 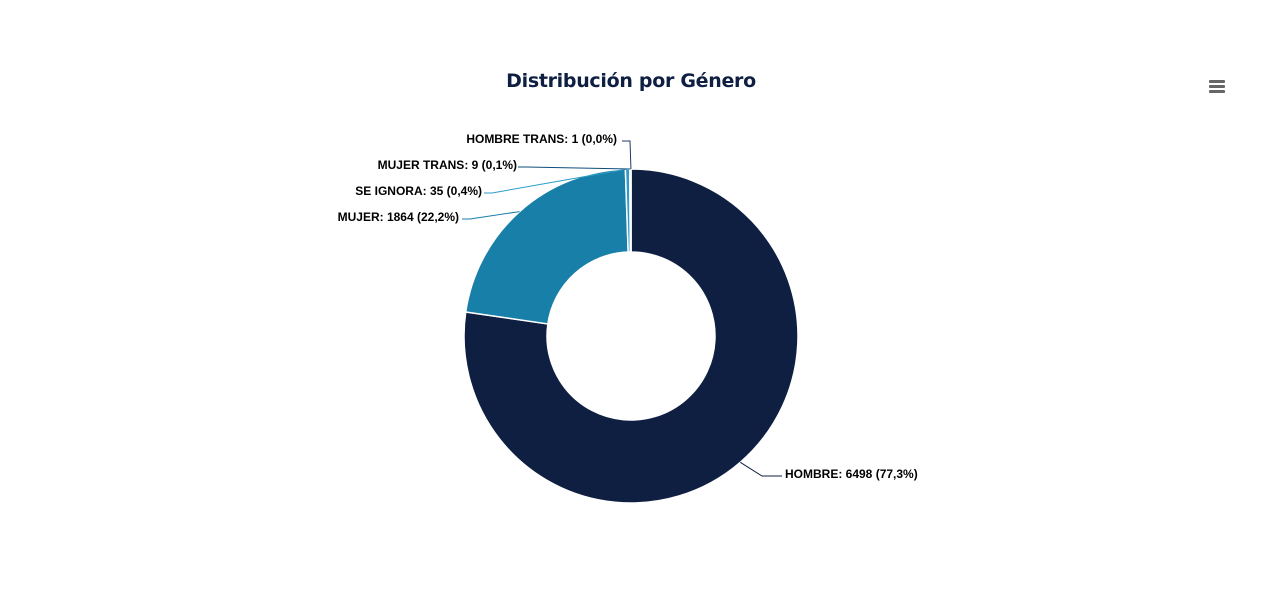 What do you see at coordinates (418, 191) in the screenshot?
I see `data-label-se-ignora: SE IGNORA: 35 (0,4%)` at bounding box center [418, 191].